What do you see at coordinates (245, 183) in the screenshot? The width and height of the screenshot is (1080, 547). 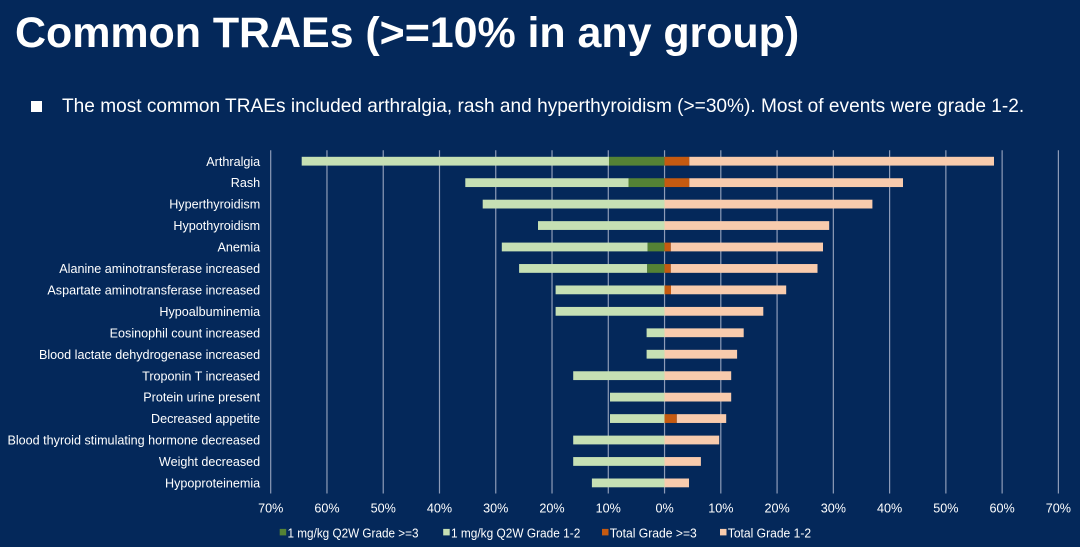 I see `svg-text: Rash` at bounding box center [245, 183].